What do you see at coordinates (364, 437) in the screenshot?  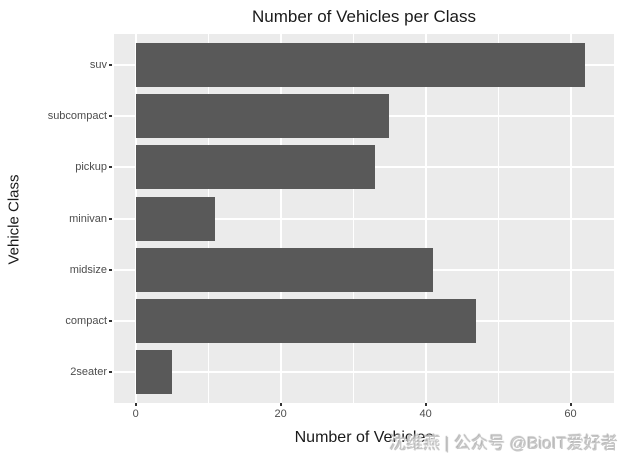 I see `x-axis-title: Number of Vehicles` at bounding box center [364, 437].